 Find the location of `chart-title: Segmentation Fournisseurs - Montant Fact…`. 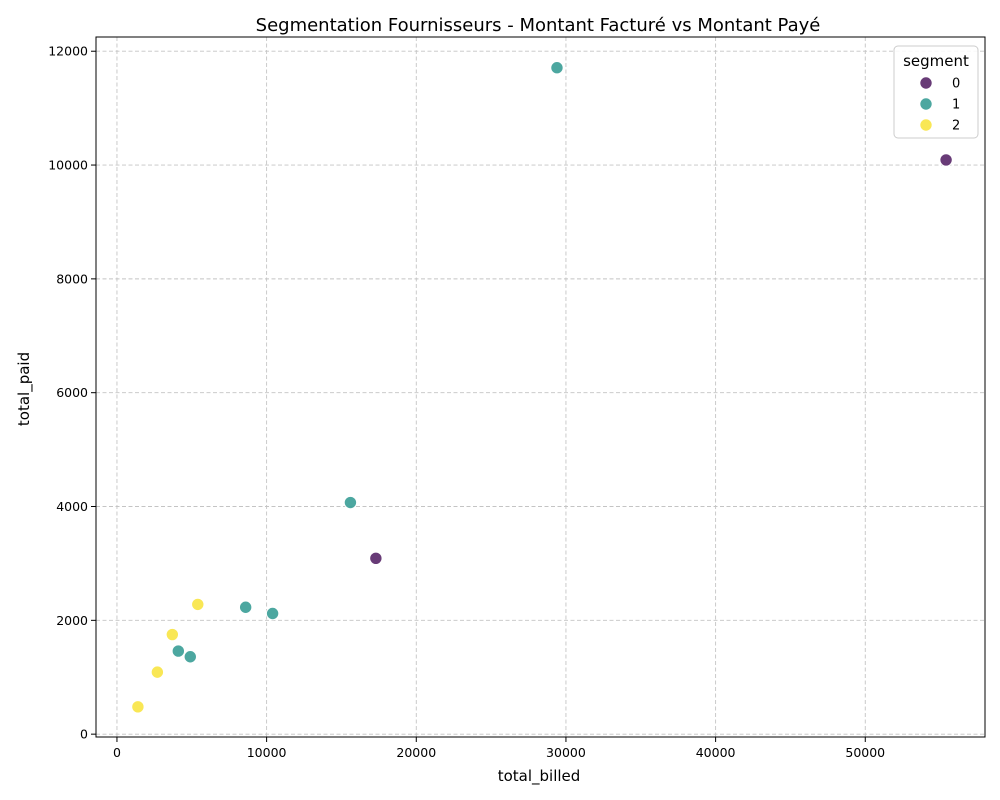

chart-title: Segmentation Fournisseurs - Montant Fact… is located at coordinates (538, 25).